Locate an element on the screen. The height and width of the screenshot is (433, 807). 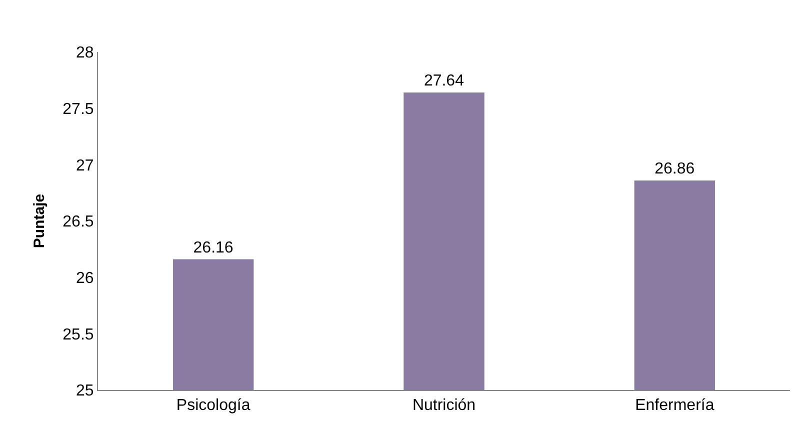
y-tick-label: 28 is located at coordinates (85, 53).